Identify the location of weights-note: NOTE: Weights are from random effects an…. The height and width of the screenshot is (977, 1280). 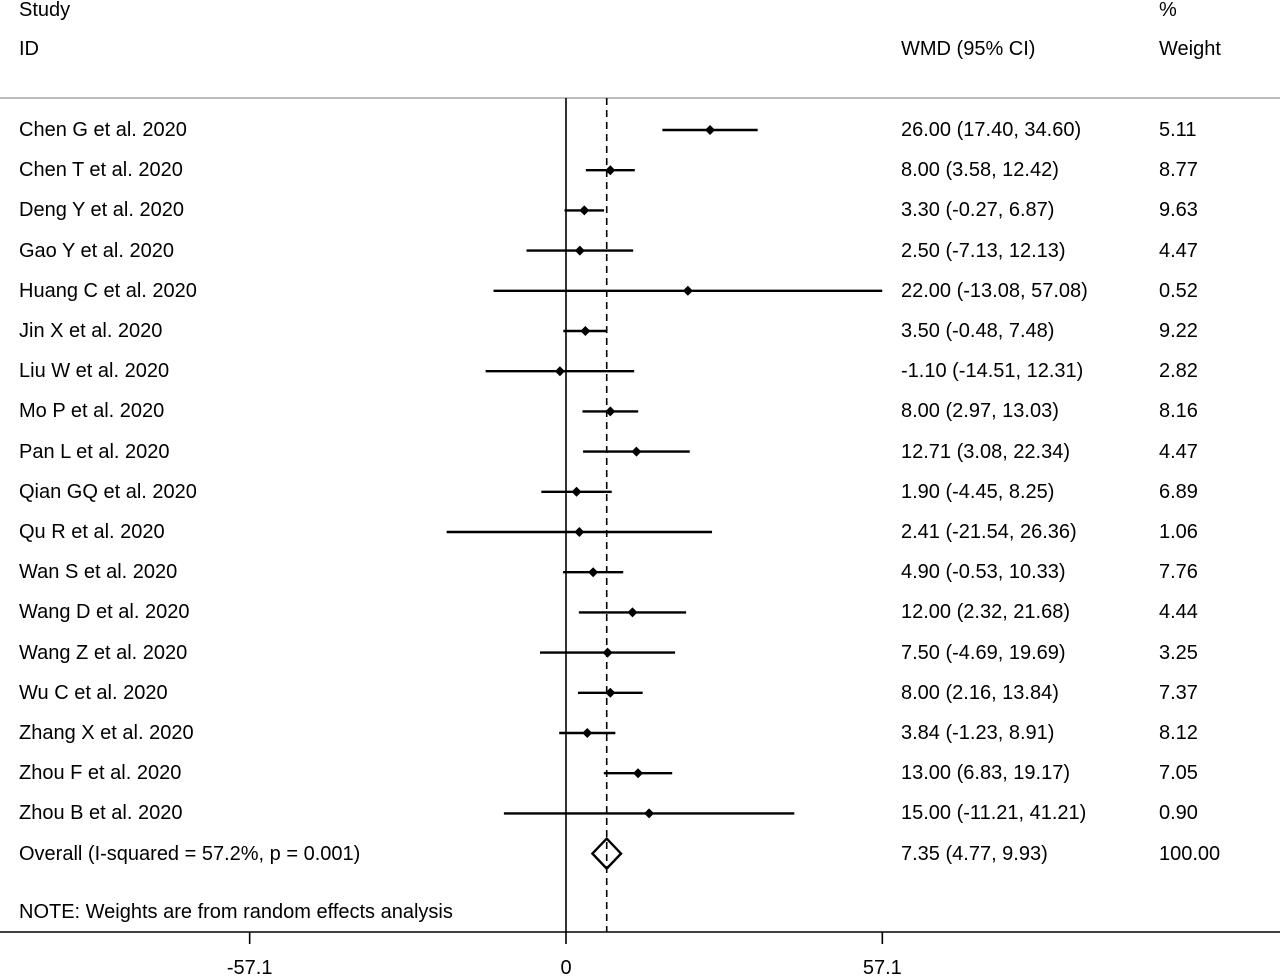
(236, 912).